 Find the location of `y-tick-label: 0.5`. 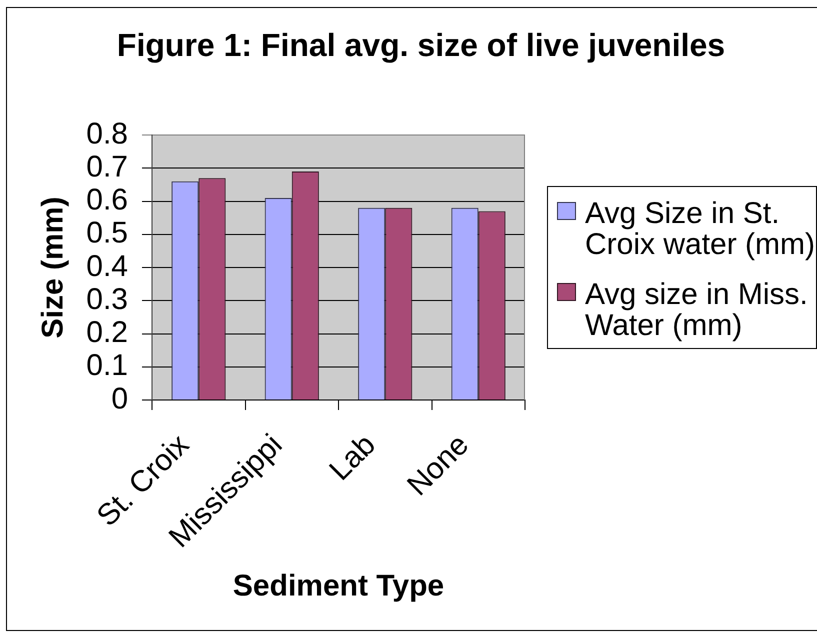

y-tick-label: 0.5 is located at coordinates (107, 233).